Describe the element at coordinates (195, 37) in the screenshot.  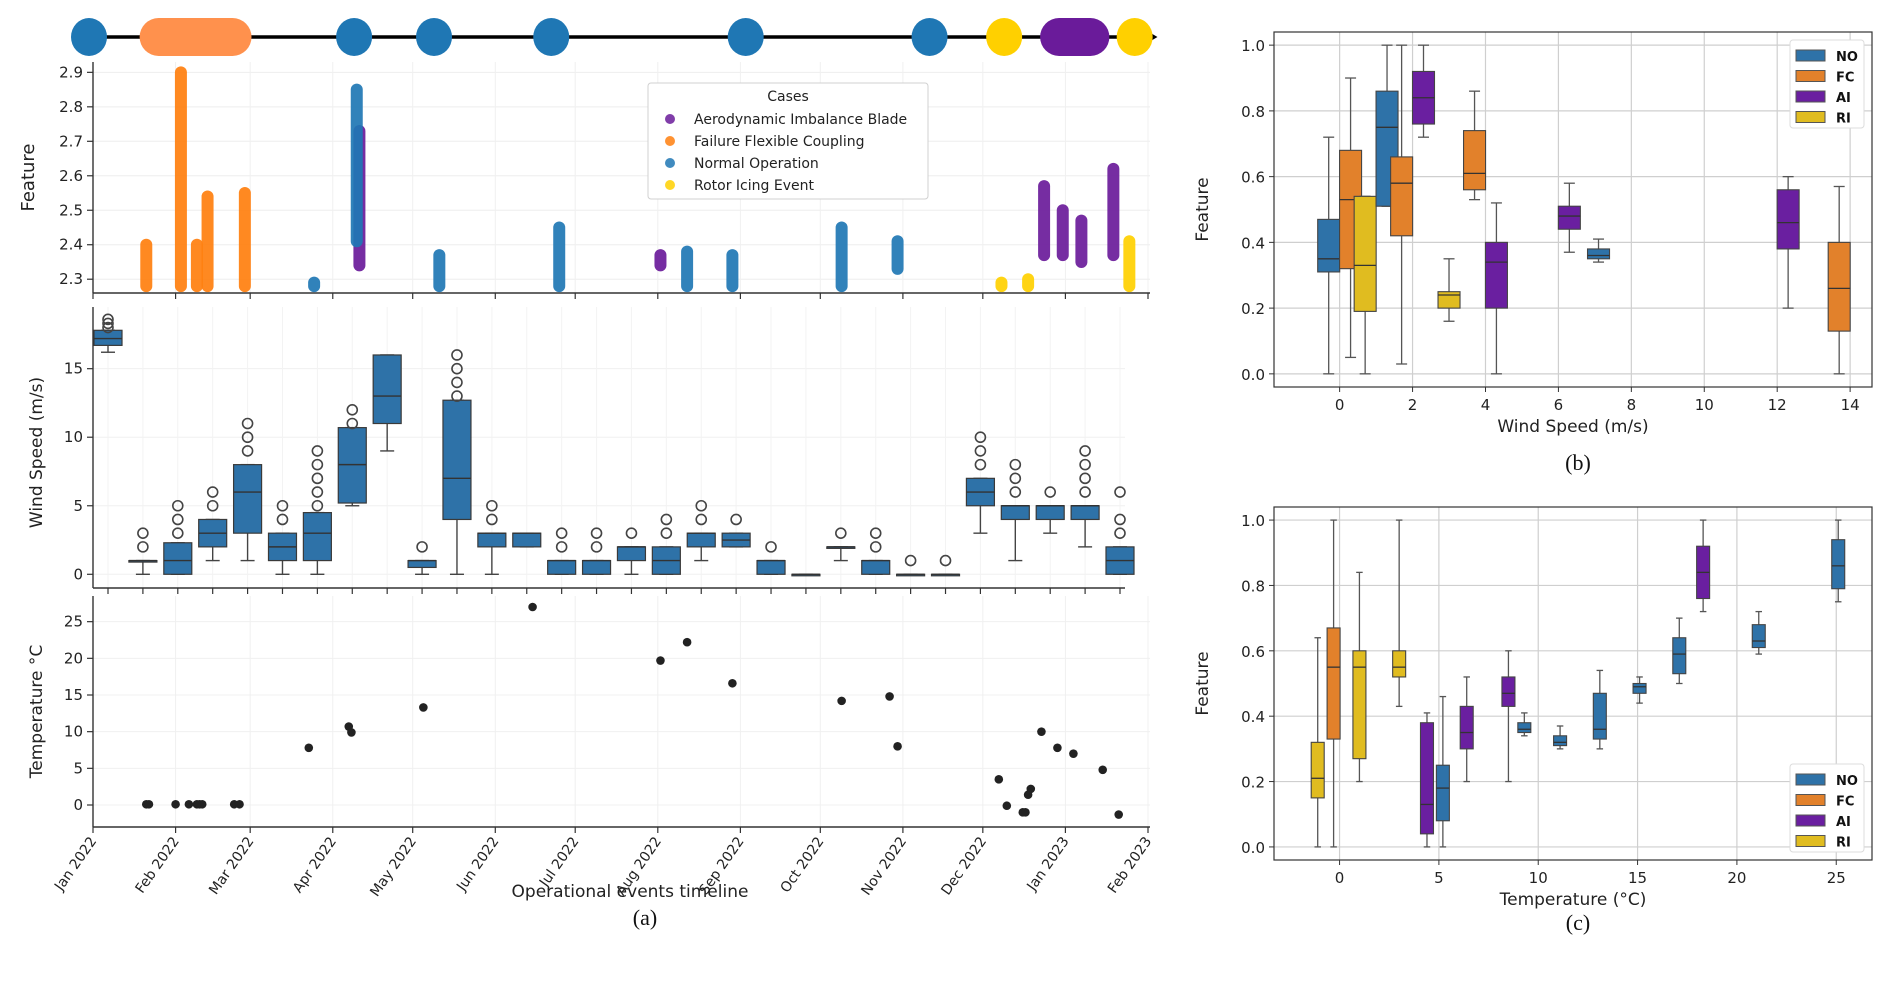
I see `timeline-event-FC` at that location.